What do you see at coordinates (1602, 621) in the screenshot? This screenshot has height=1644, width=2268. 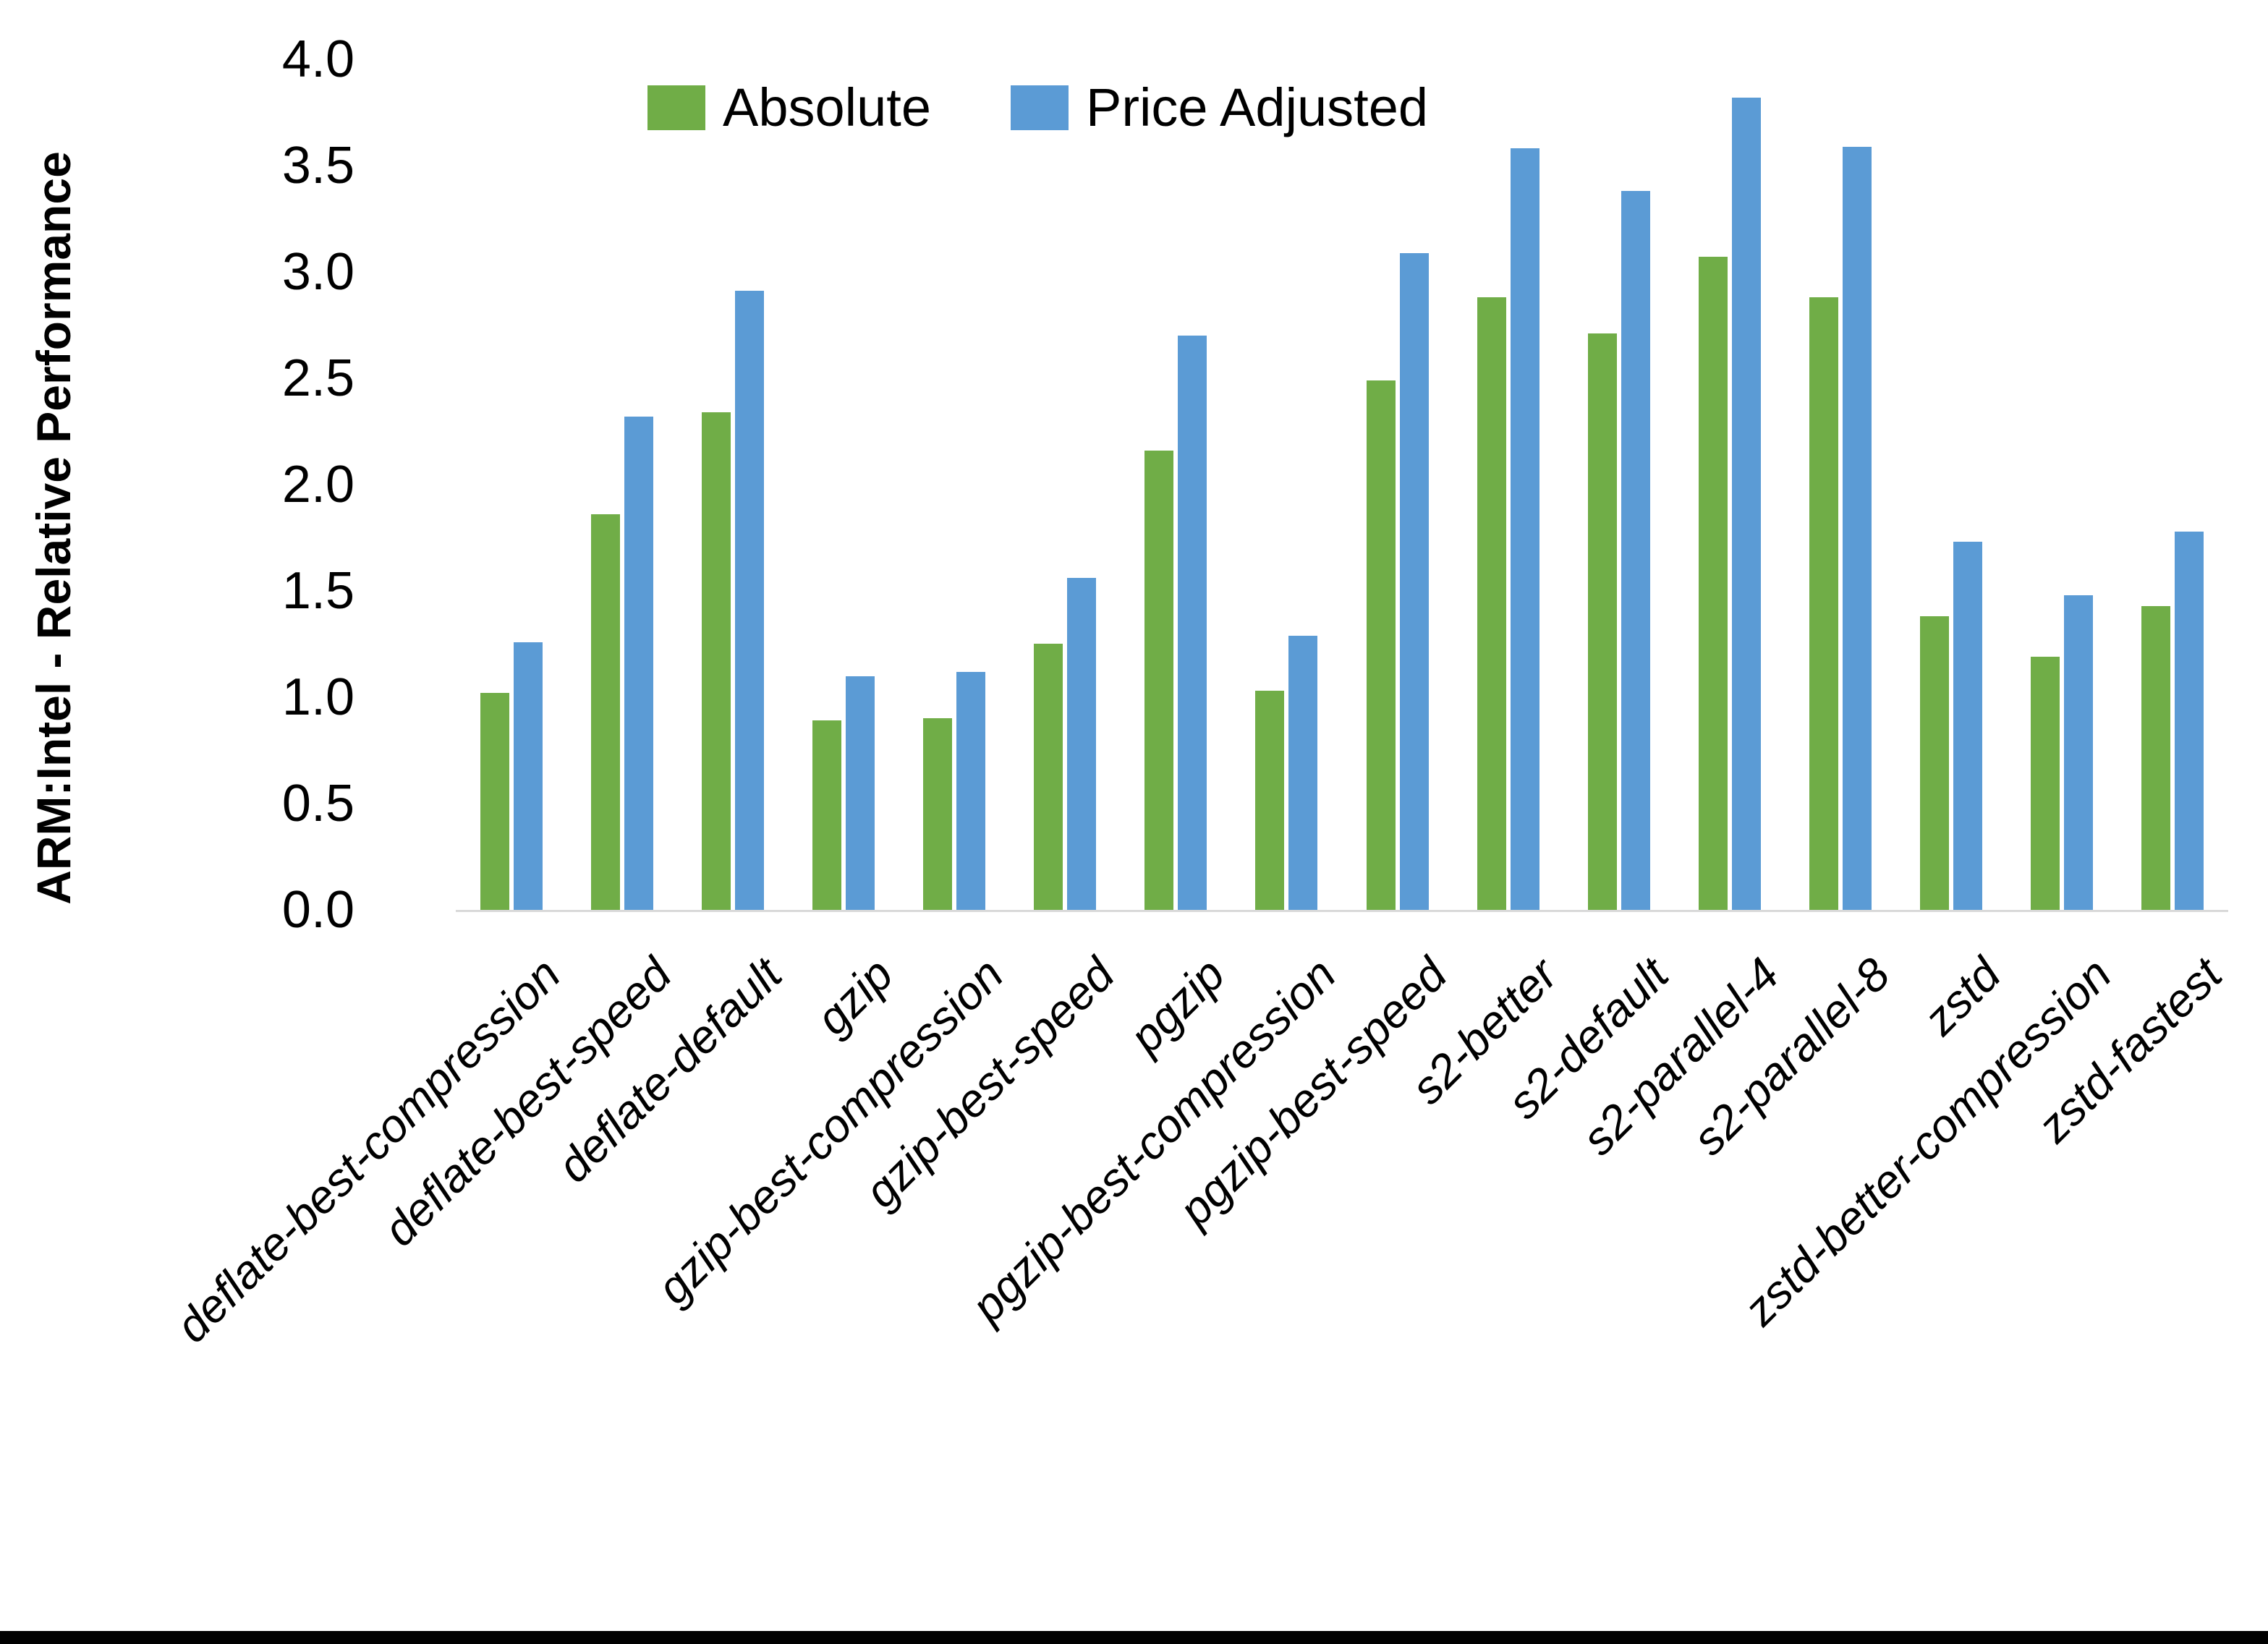 I see `bar-absolute-s2-default` at bounding box center [1602, 621].